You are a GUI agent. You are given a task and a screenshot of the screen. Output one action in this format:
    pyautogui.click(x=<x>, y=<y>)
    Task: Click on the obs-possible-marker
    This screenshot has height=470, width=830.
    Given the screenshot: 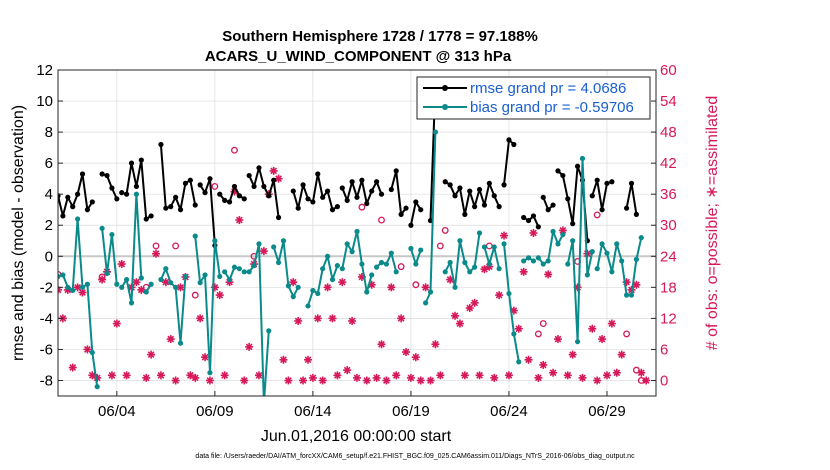 What is the action you would take?
    pyautogui.click(x=538, y=334)
    